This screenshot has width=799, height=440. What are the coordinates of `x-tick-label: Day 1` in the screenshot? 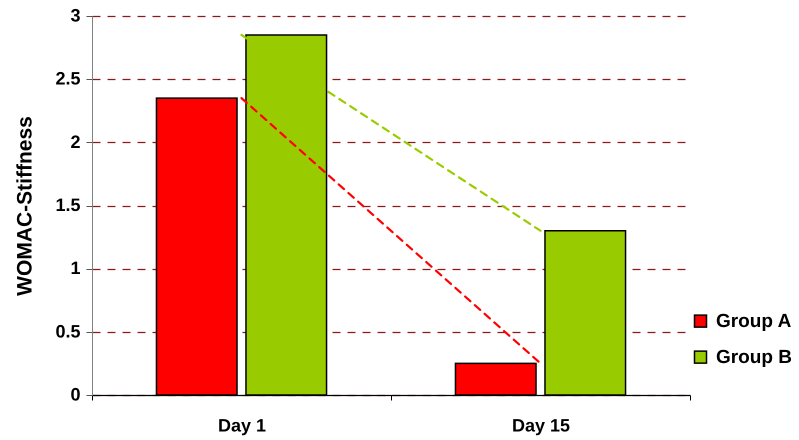 It's located at (242, 426).